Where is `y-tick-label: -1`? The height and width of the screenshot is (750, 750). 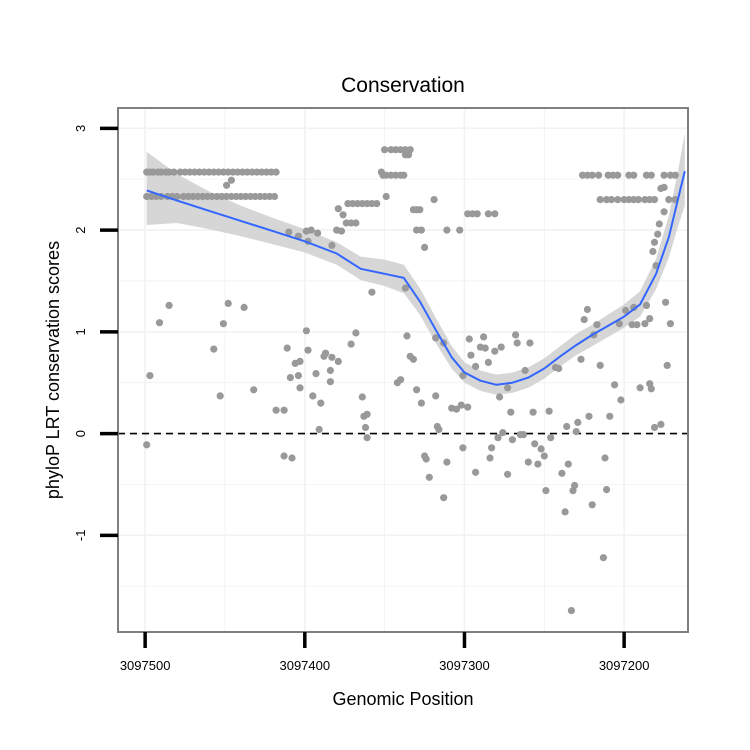
y-tick-label: -1 is located at coordinates (80, 536).